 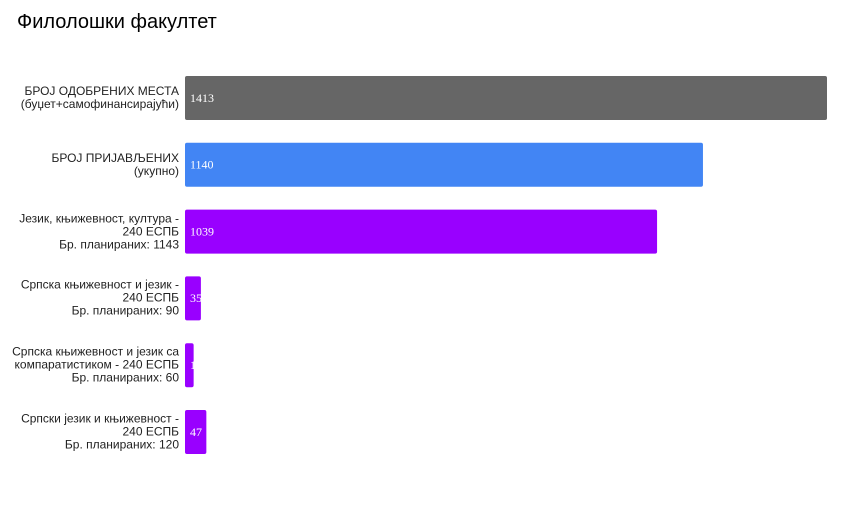 What do you see at coordinates (196, 298) in the screenshot?
I see `value-label: 35` at bounding box center [196, 298].